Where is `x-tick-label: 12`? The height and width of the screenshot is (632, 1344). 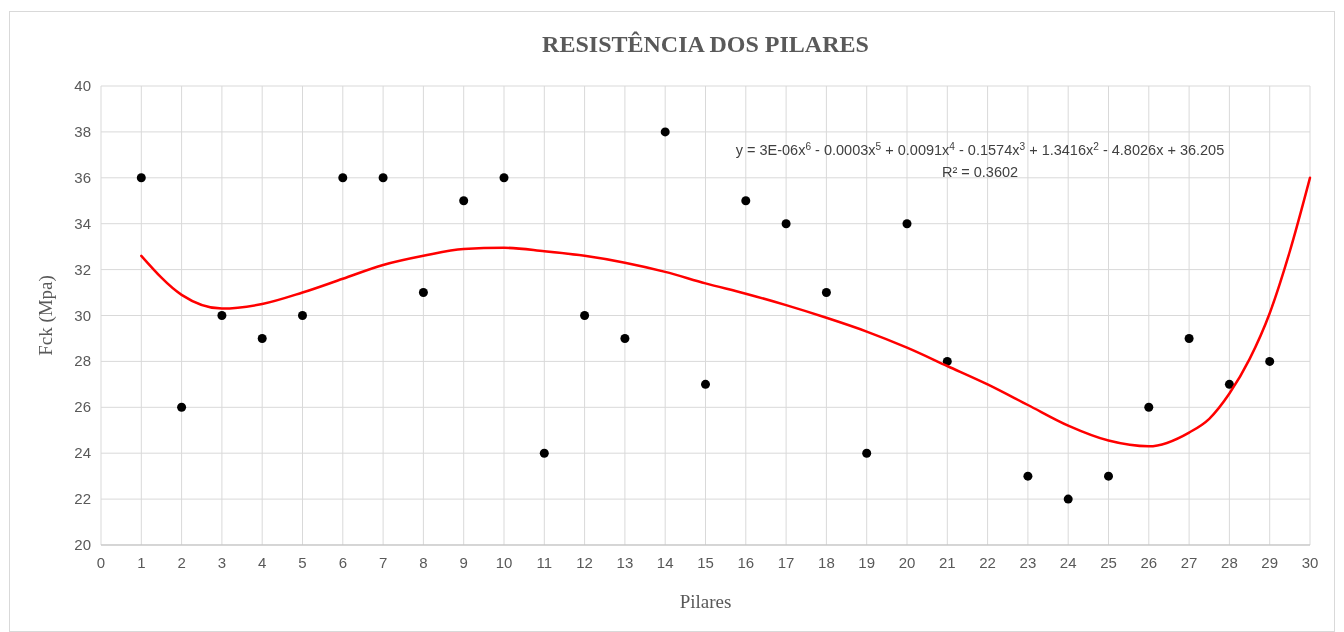
x-tick-label: 12 is located at coordinates (584, 562).